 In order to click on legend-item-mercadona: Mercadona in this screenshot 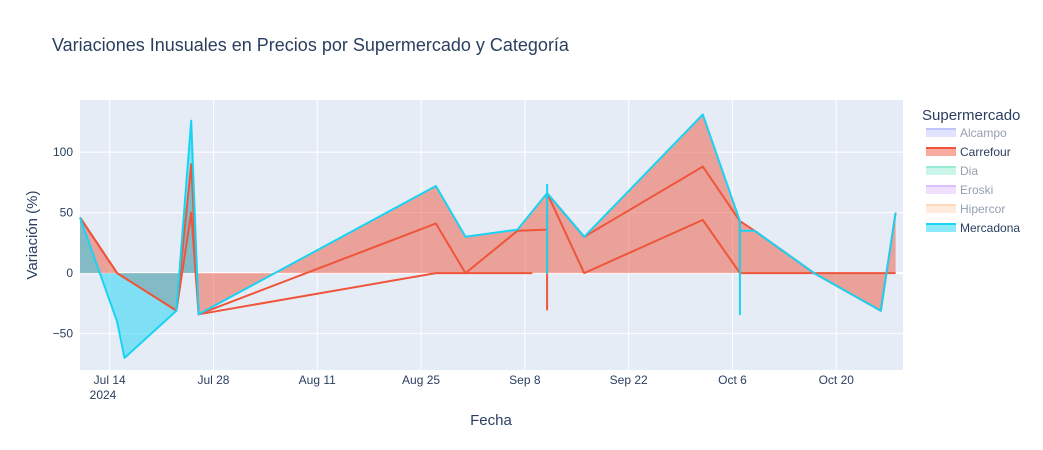, I will do `click(973, 228)`.